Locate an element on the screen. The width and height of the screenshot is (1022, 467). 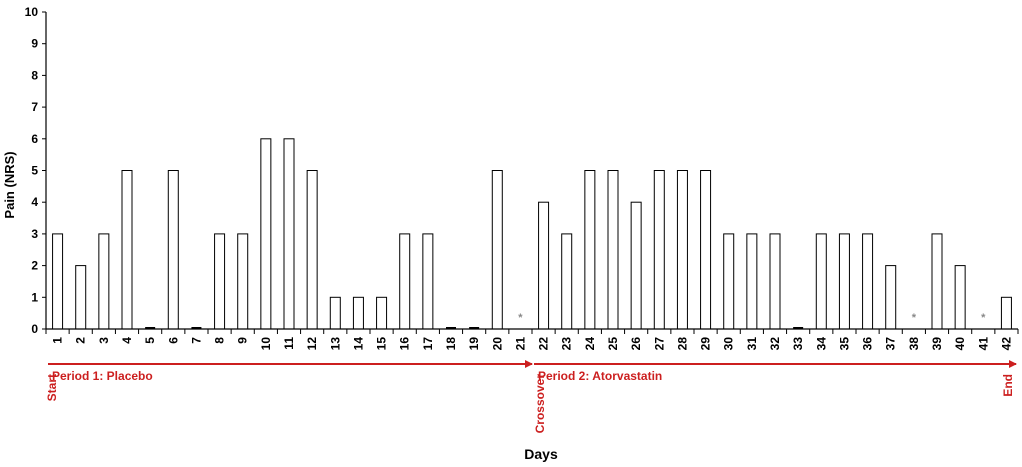
x-tick-label: 42 is located at coordinates (1006, 344).